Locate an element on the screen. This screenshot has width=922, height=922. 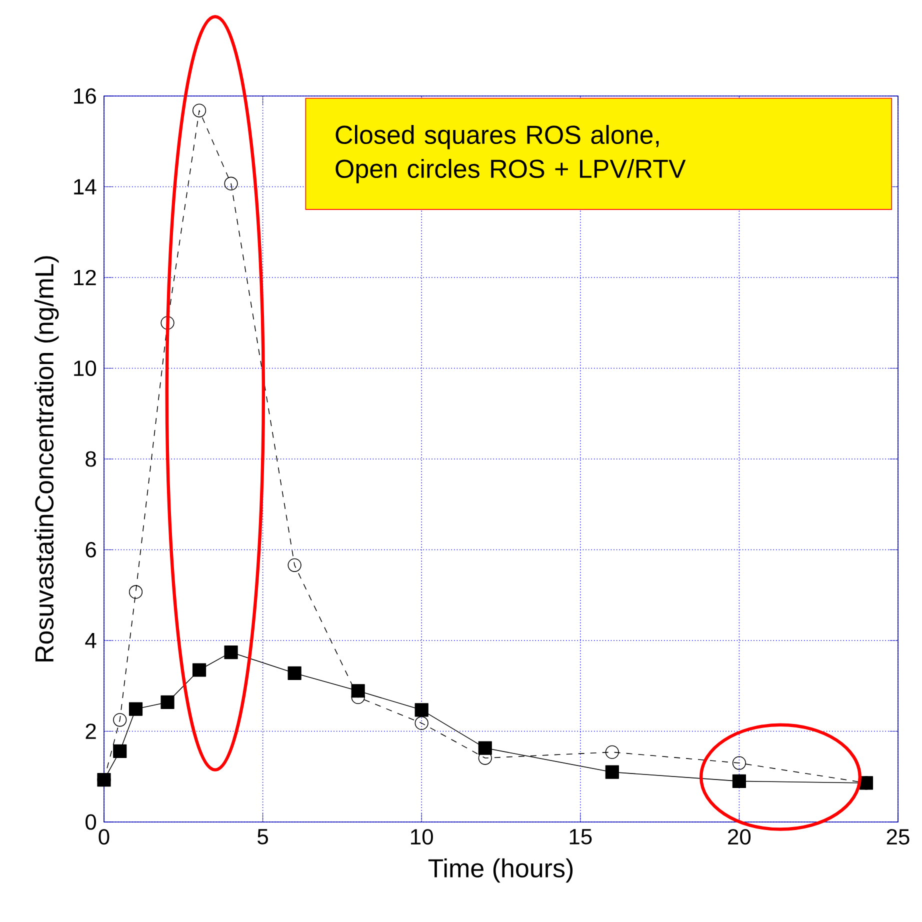
y-tick-label: 8 is located at coordinates (91, 459).